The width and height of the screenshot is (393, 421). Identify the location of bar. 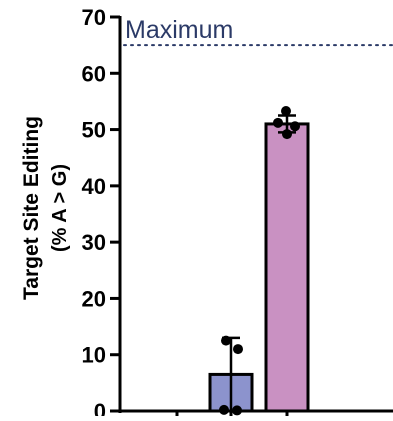
(287, 267).